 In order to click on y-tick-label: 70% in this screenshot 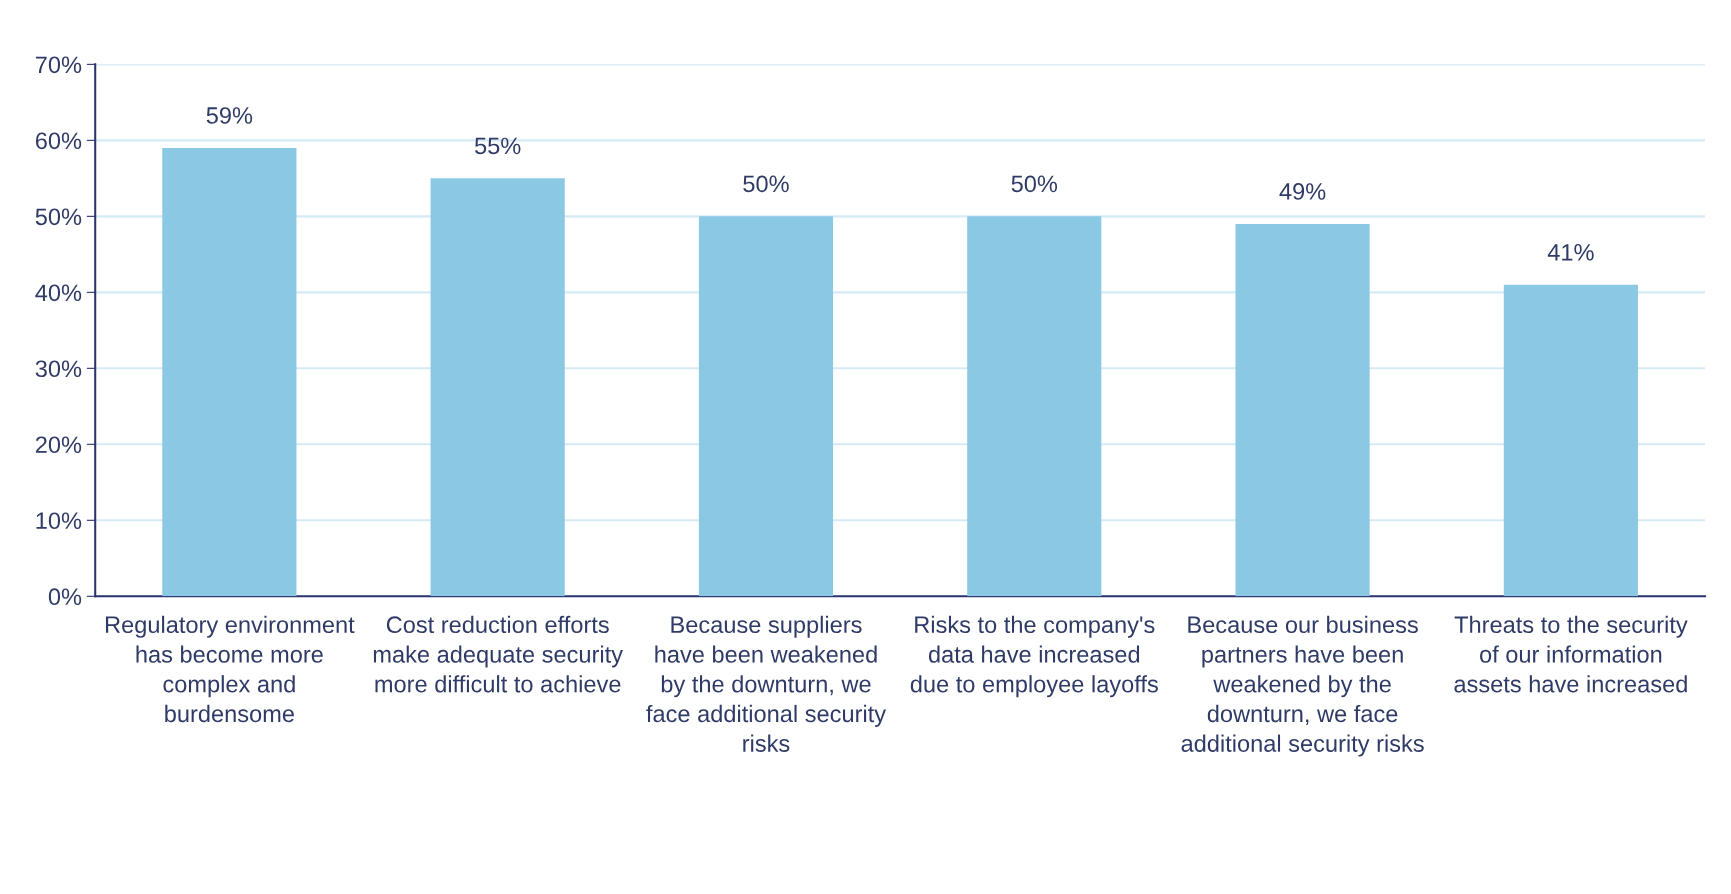, I will do `click(58, 65)`.